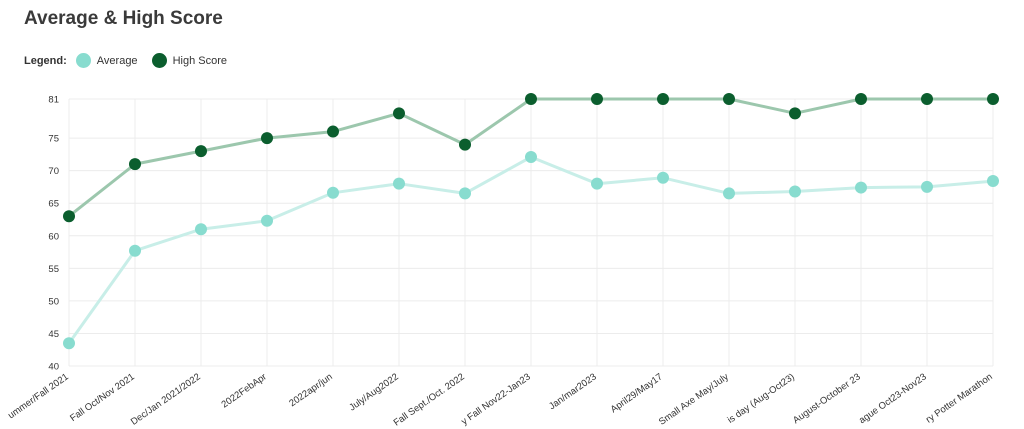 This screenshot has height=429, width=1024. Describe the element at coordinates (159, 60) in the screenshot. I see `legend-swatch-high-score` at that location.